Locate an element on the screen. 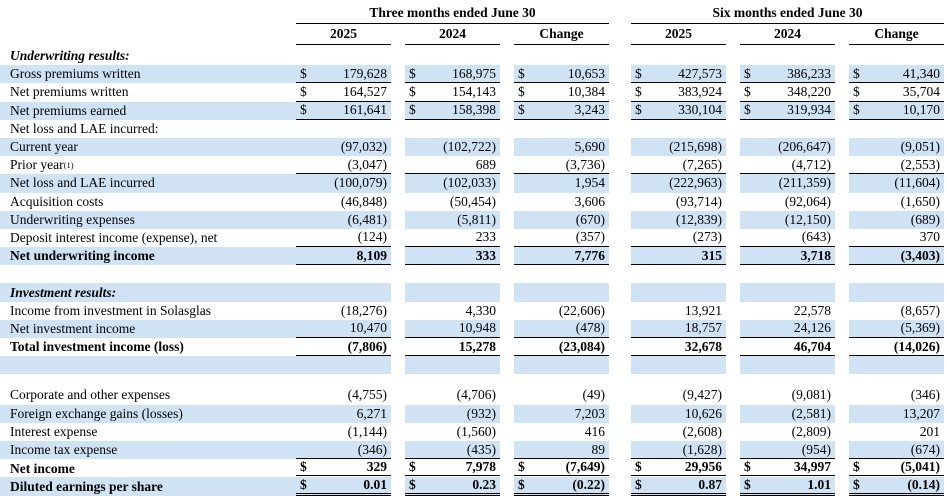 This screenshot has width=947, height=499. cell-value: (9,081) is located at coordinates (811, 395).